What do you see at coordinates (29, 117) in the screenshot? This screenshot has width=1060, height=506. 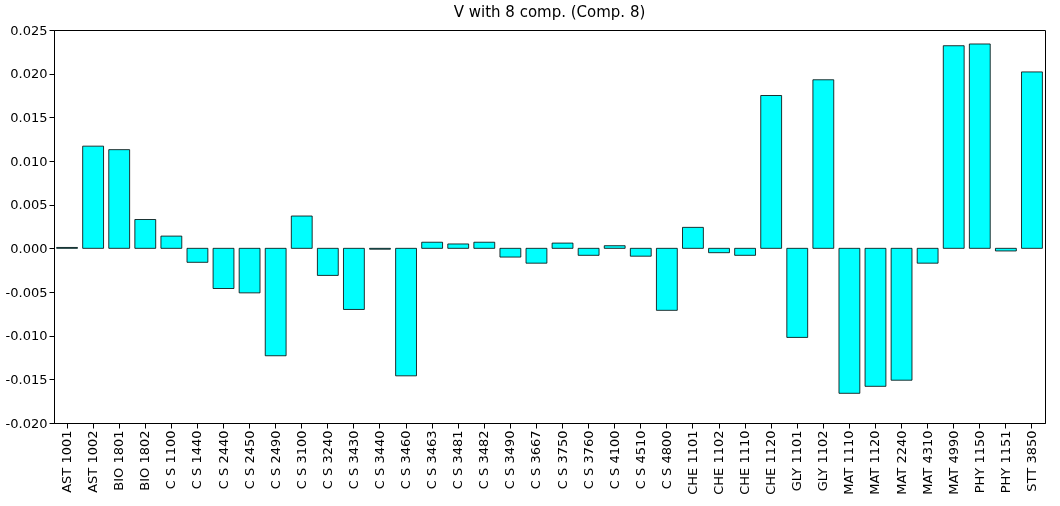 I see `y-tick-label: 0.015` at bounding box center [29, 117].